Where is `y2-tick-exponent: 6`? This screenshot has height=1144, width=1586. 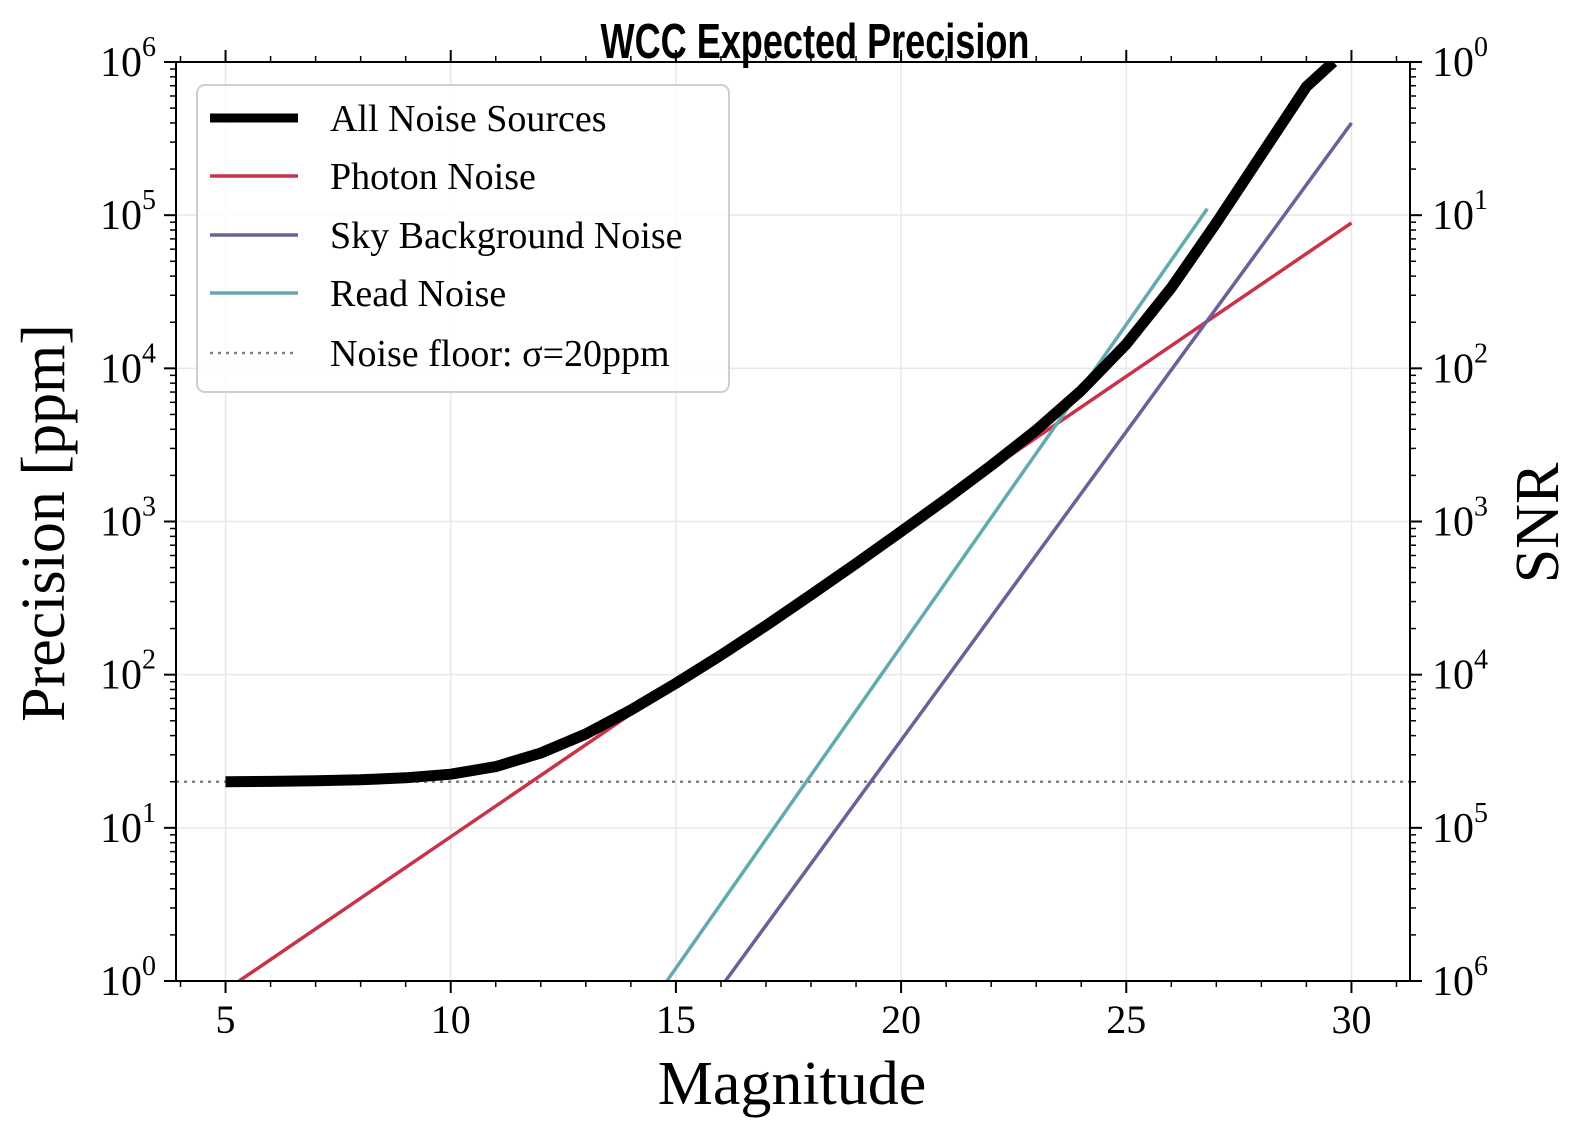
y2-tick-exponent: 6 is located at coordinates (1481, 966).